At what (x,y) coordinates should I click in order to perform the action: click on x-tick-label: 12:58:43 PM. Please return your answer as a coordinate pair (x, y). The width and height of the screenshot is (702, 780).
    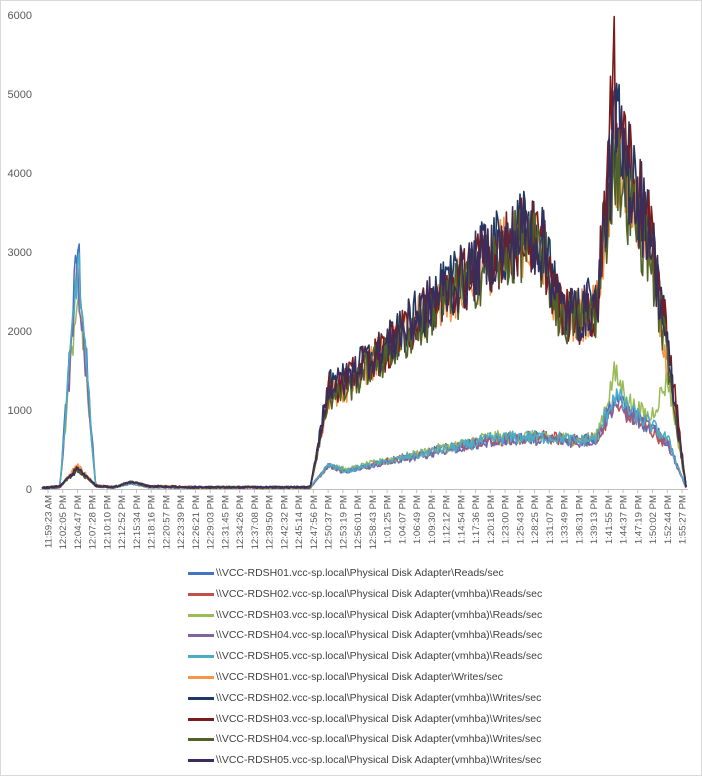
    Looking at the image, I should click on (373, 522).